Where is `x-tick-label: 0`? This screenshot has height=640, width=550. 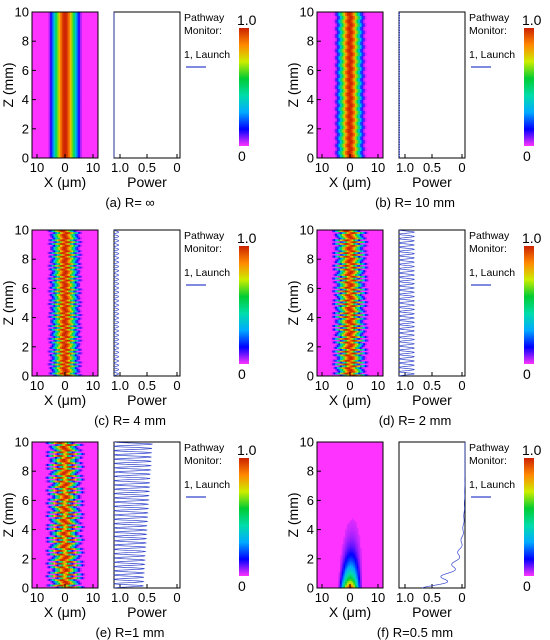
x-tick-label: 0 is located at coordinates (64, 167).